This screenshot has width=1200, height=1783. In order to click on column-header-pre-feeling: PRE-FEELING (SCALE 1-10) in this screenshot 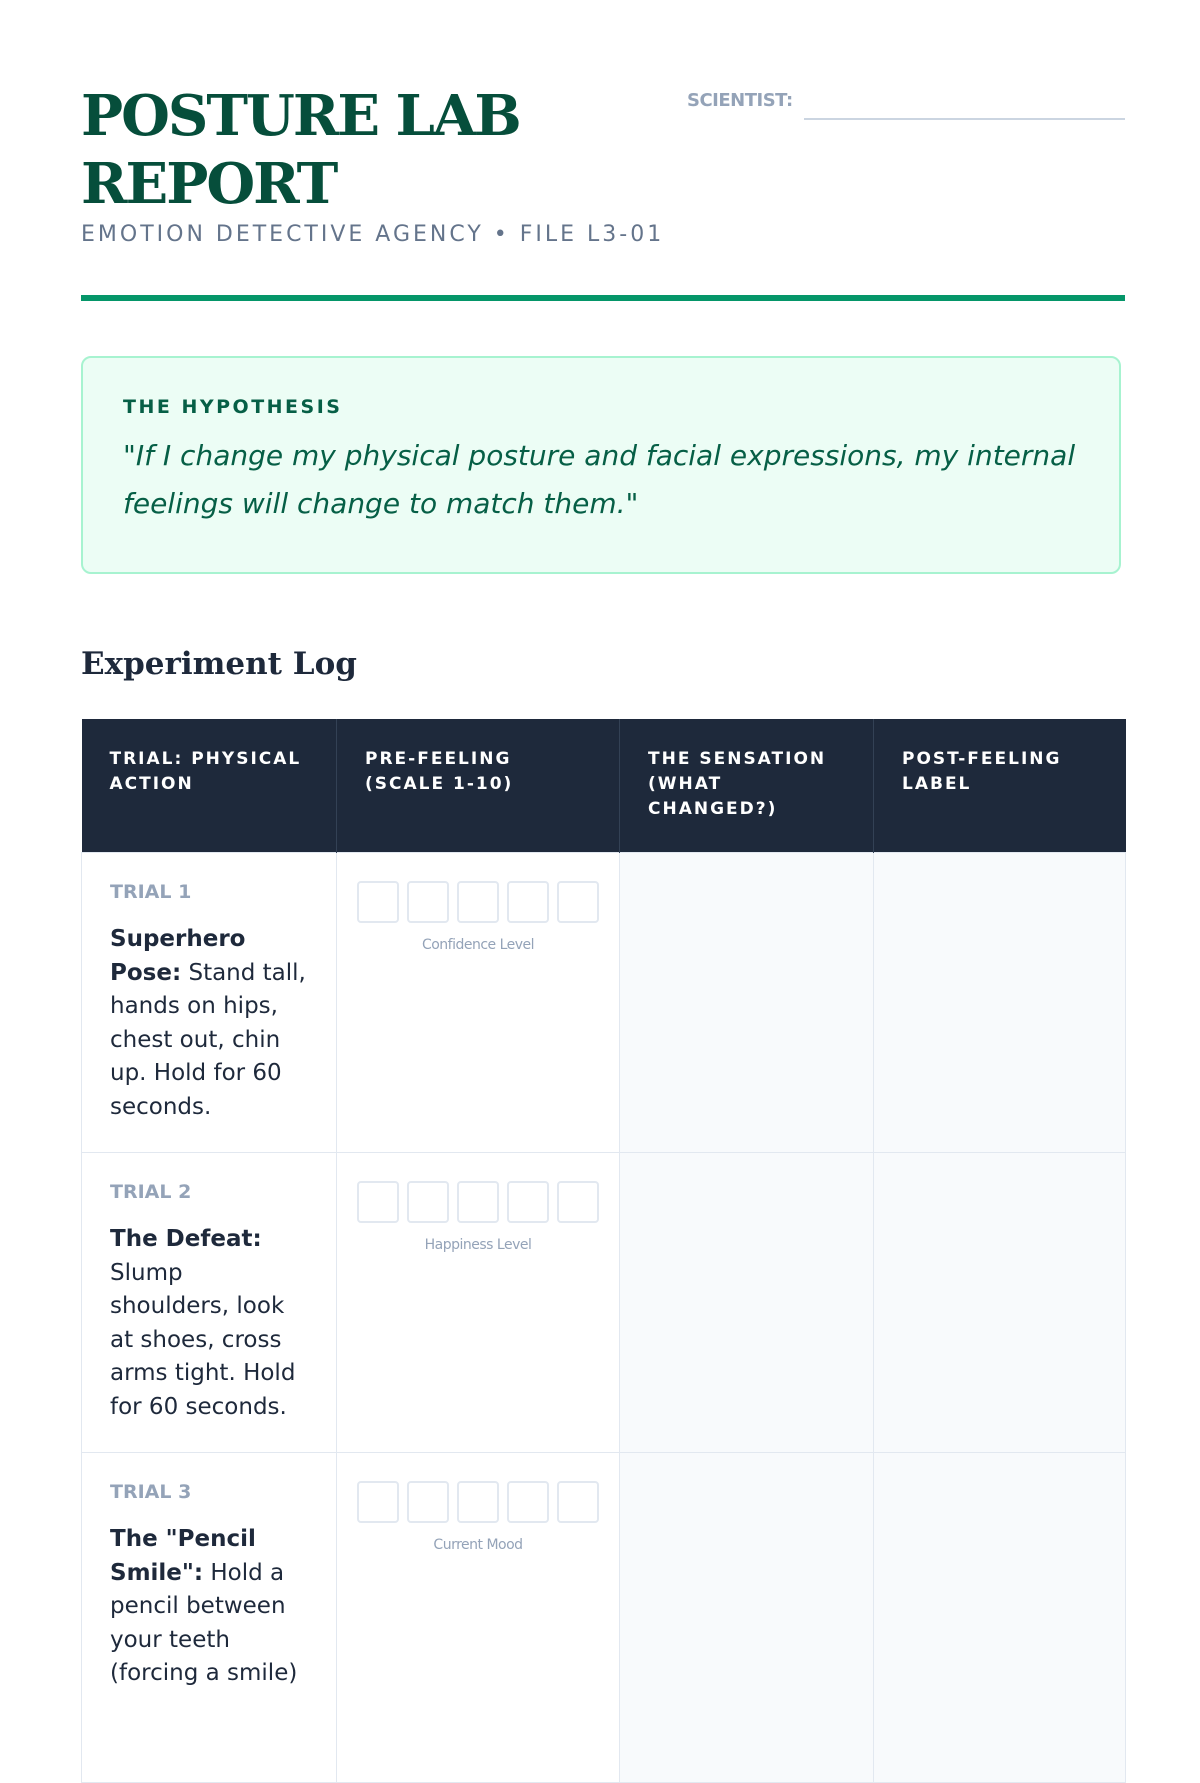, I will do `click(478, 786)`.